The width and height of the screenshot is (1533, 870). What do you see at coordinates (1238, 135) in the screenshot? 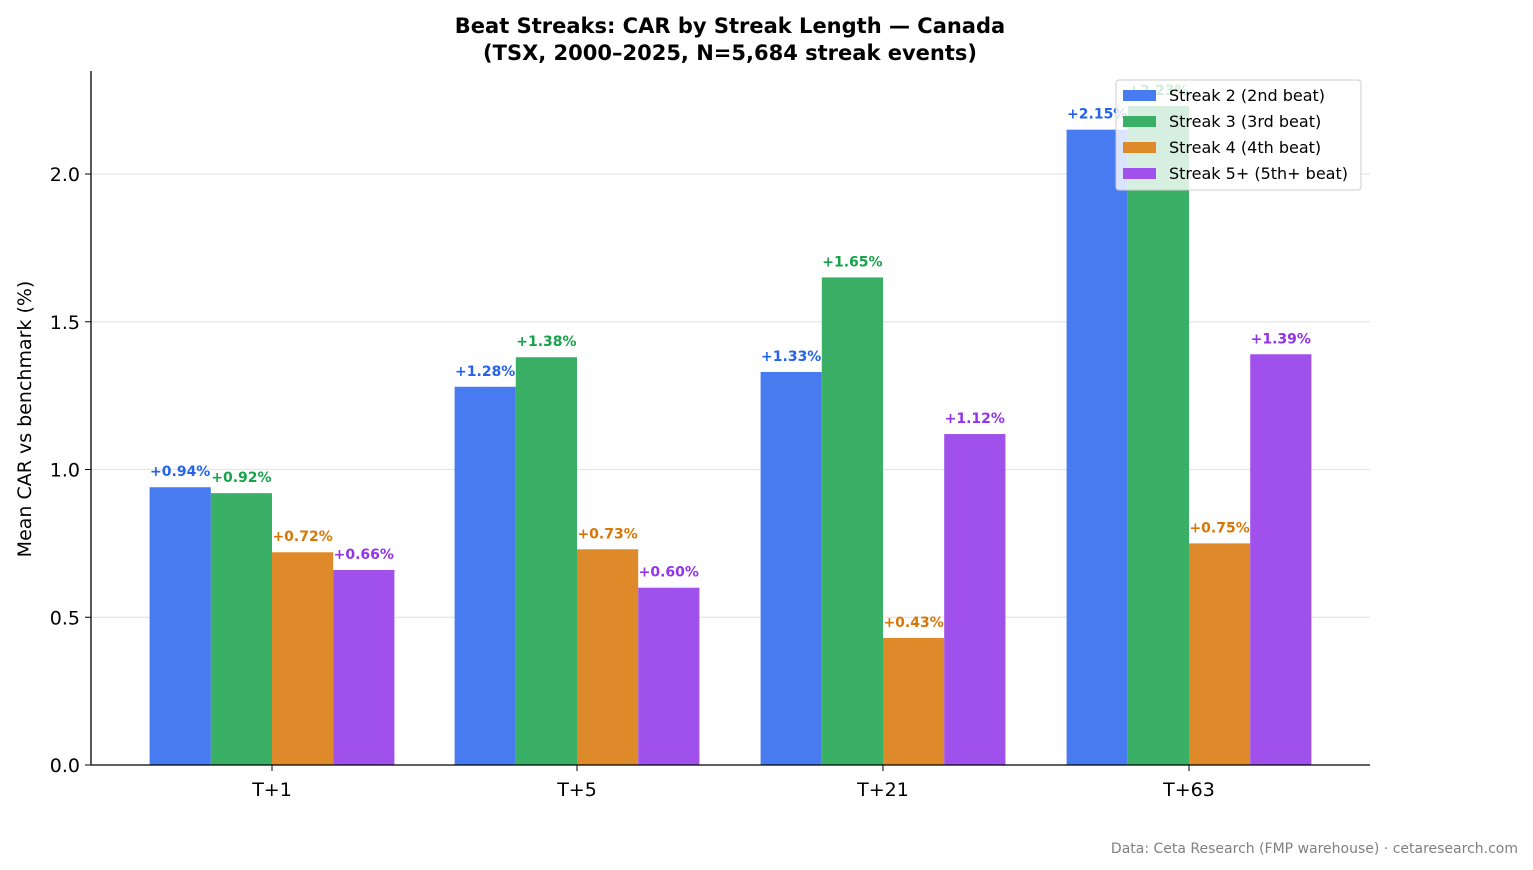
I see `legend` at bounding box center [1238, 135].